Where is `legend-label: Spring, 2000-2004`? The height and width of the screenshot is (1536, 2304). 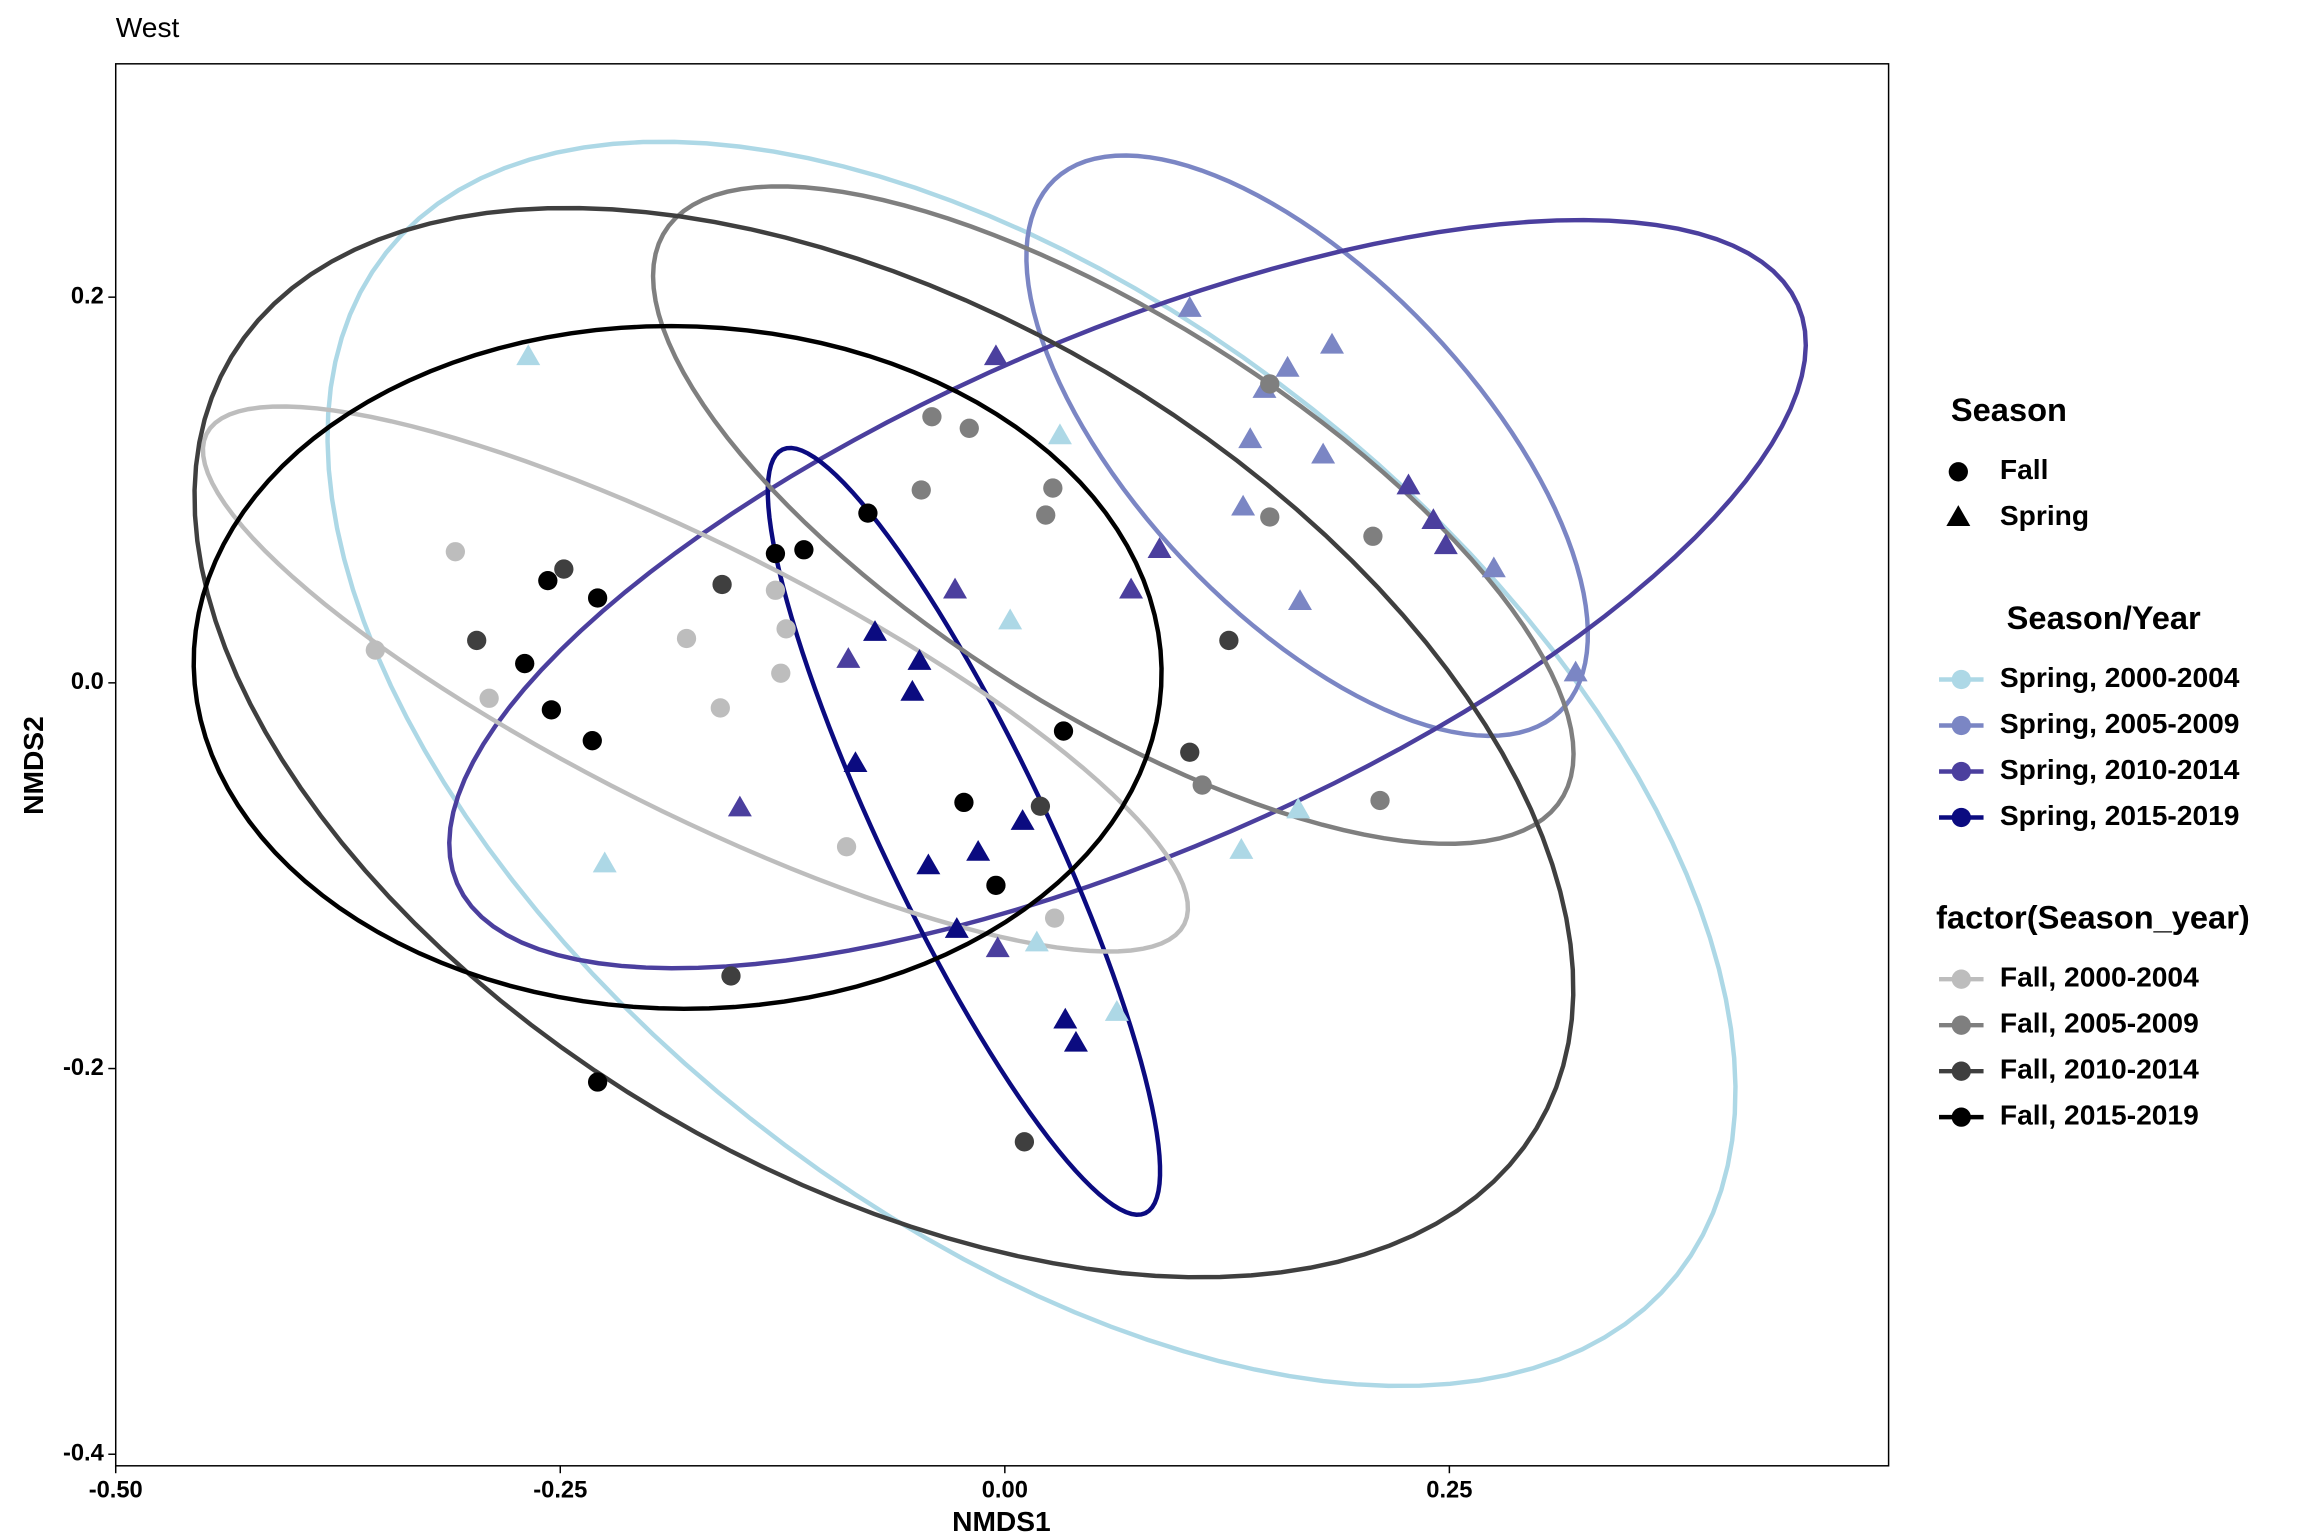
legend-label: Spring, 2000-2004 is located at coordinates (2120, 677).